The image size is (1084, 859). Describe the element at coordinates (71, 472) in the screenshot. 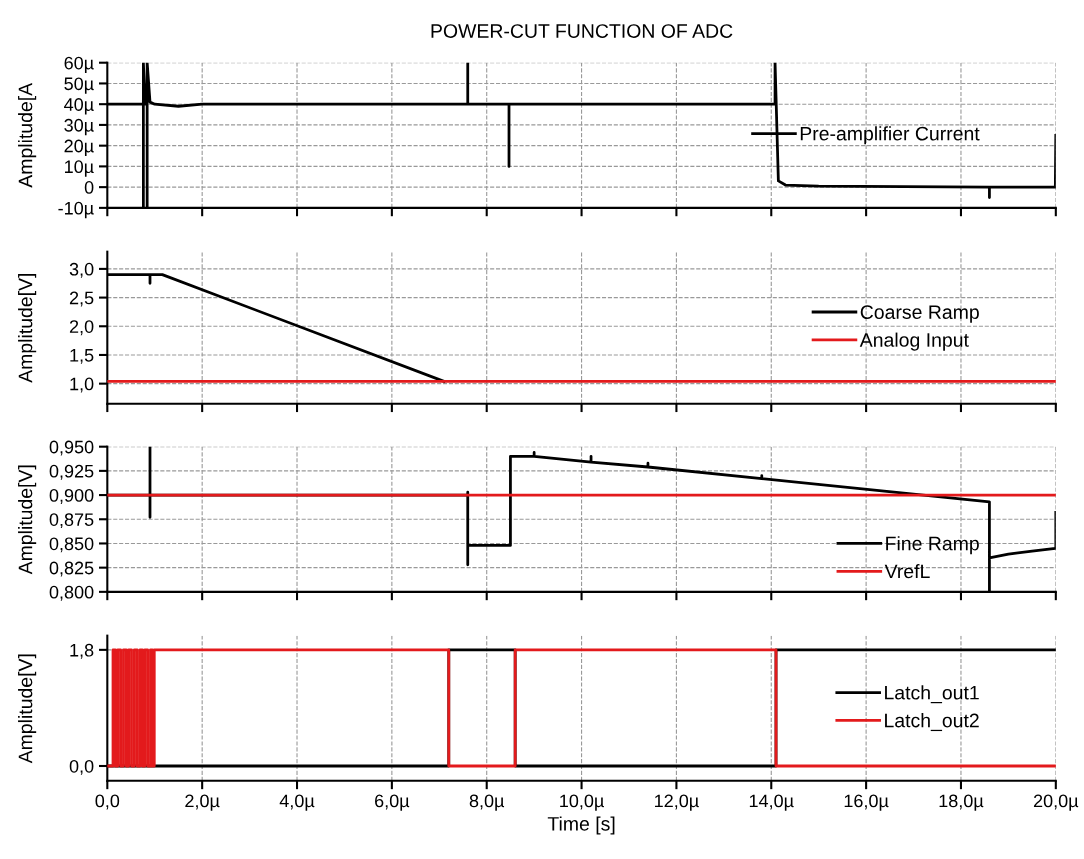

I see `y-tick-label: 0,925` at that location.